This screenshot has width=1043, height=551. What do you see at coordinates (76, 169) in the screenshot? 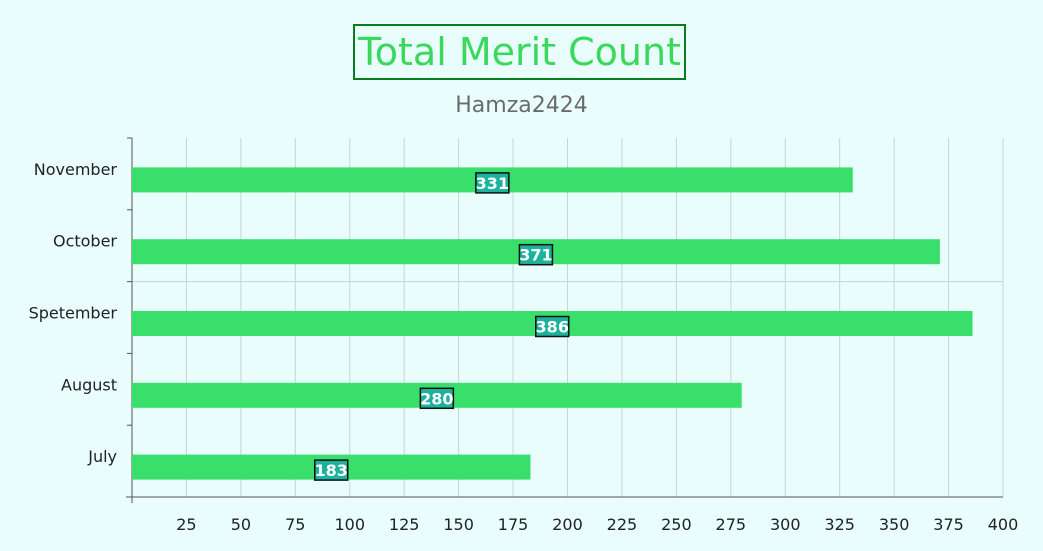
I see `category-label: November` at bounding box center [76, 169].